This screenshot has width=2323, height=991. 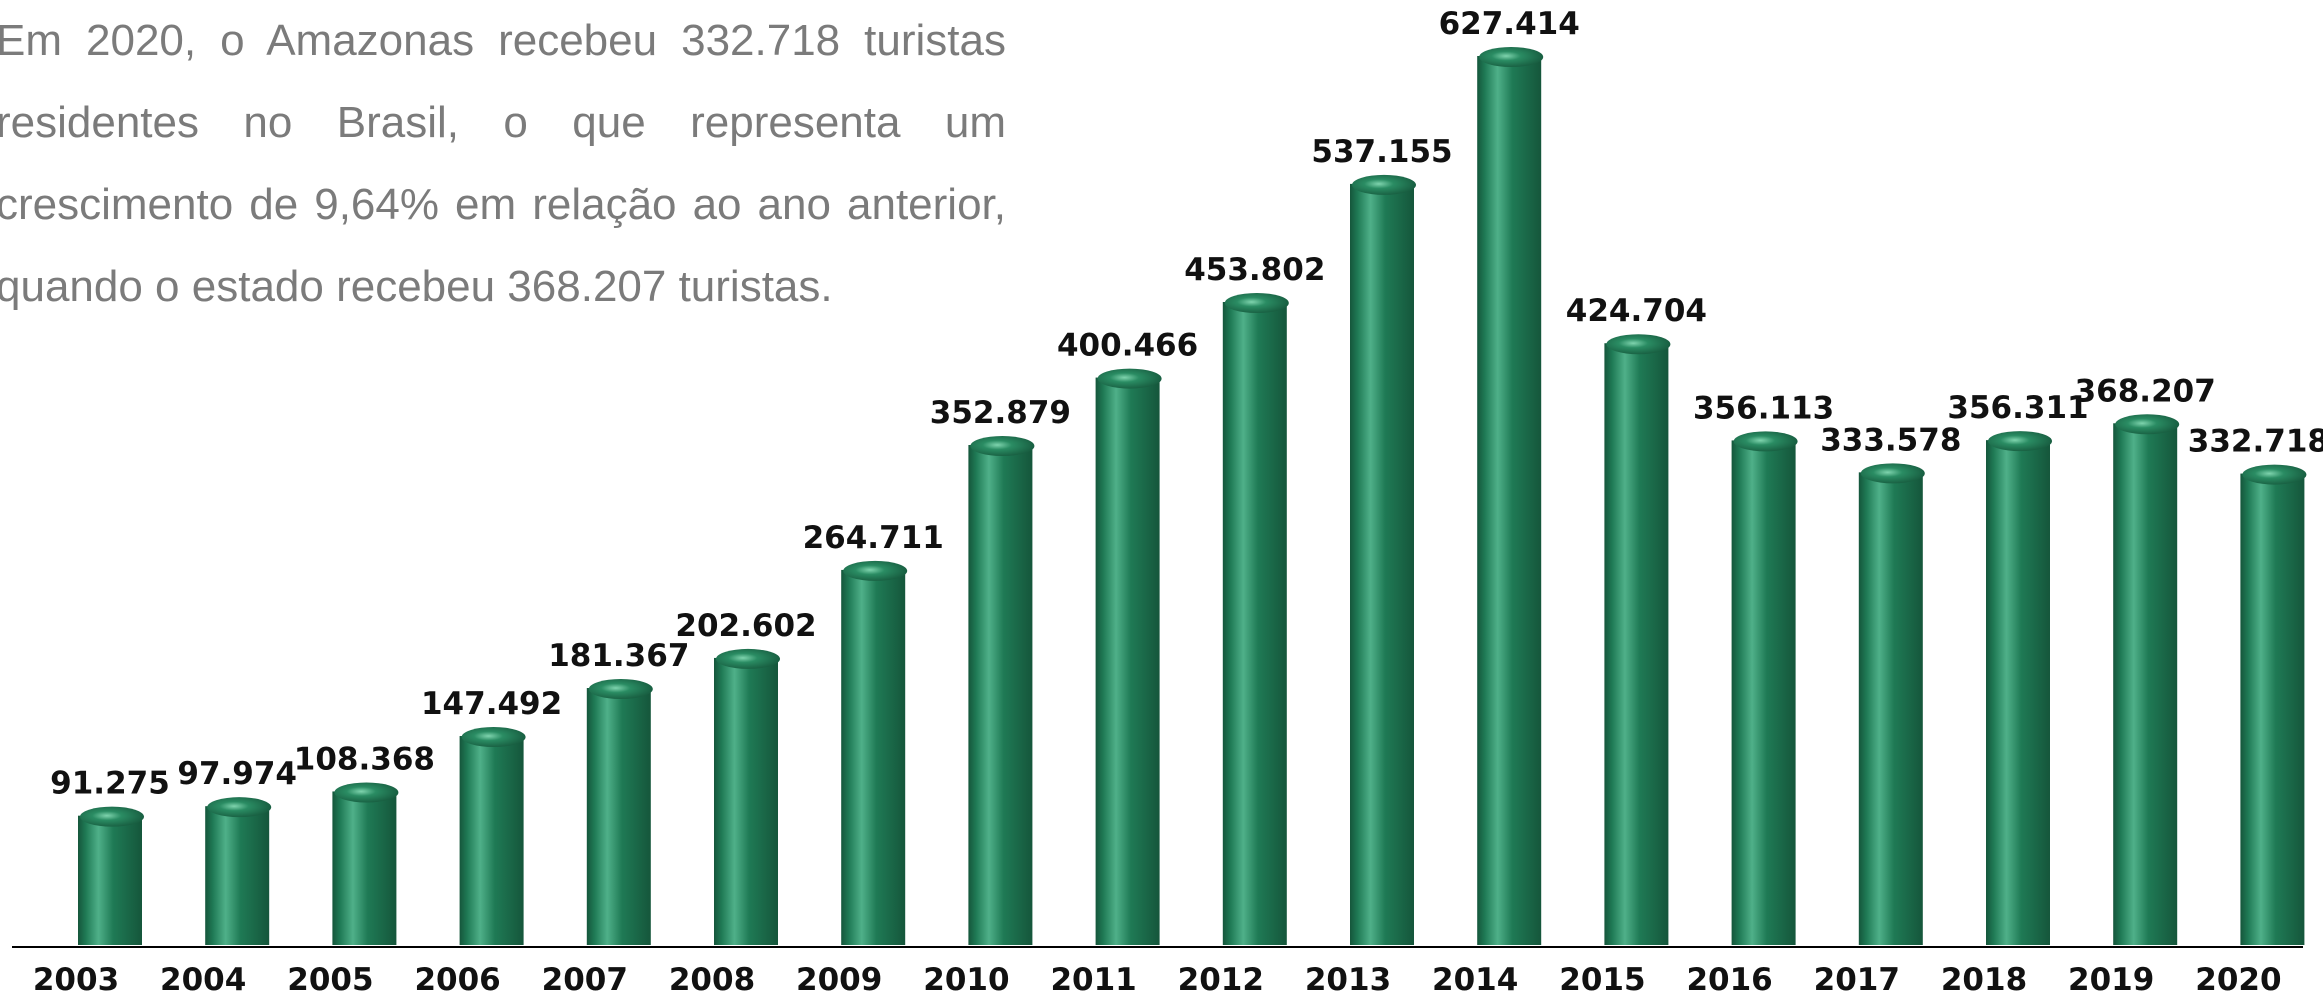 What do you see at coordinates (1636, 644) in the screenshot?
I see `bar-2015` at bounding box center [1636, 644].